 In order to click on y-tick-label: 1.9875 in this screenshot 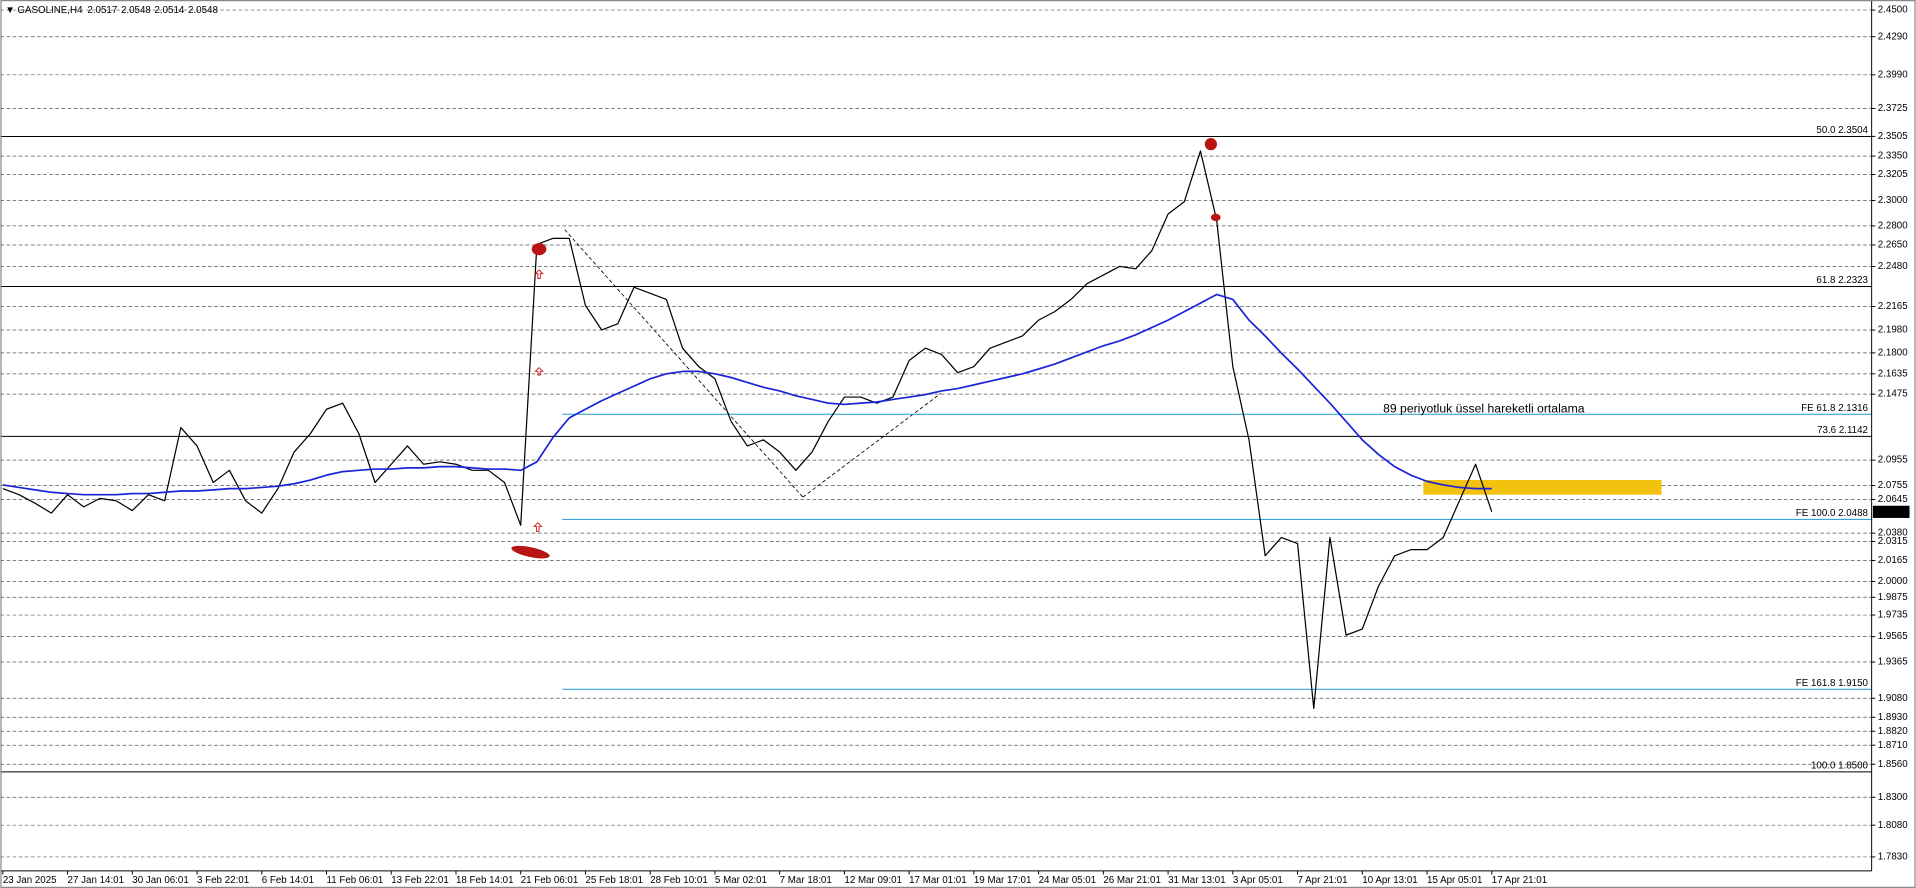, I will do `click(1893, 597)`.